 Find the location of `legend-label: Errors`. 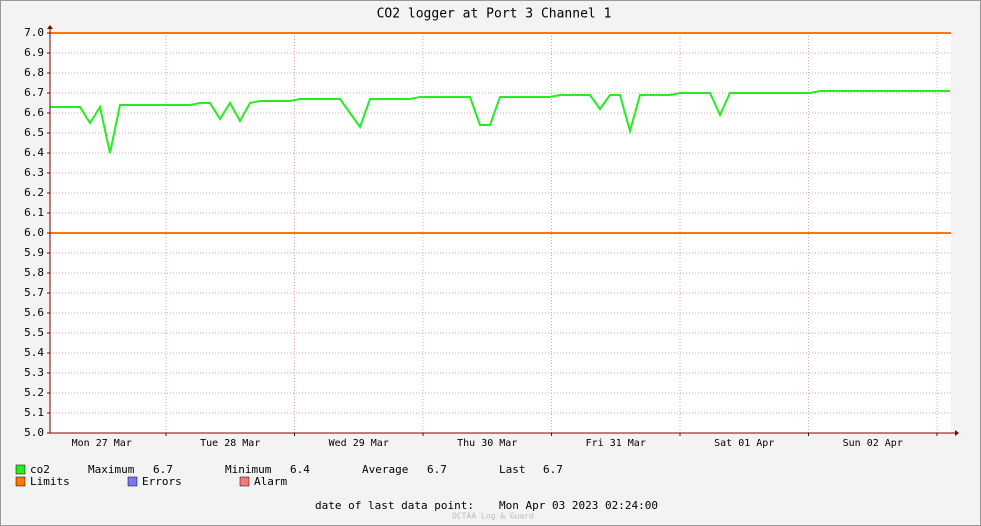

legend-label: Errors is located at coordinates (162, 481).